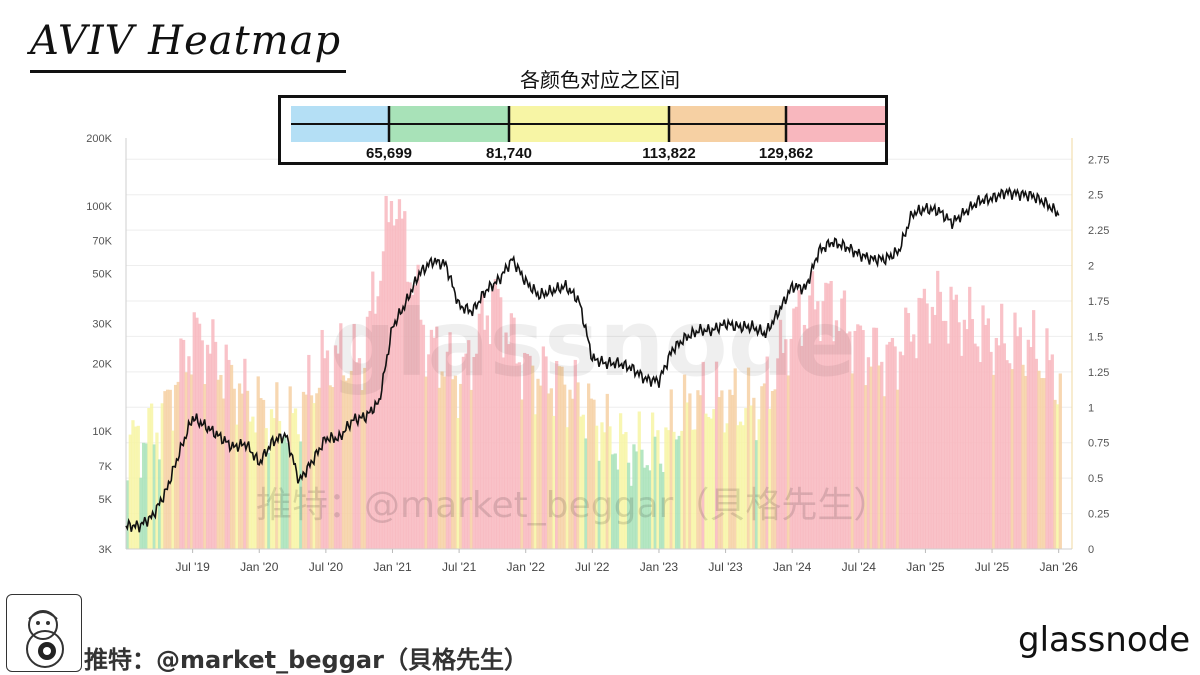 The width and height of the screenshot is (1200, 675). I want to click on x-tick-label: Jan '23, so click(659, 567).